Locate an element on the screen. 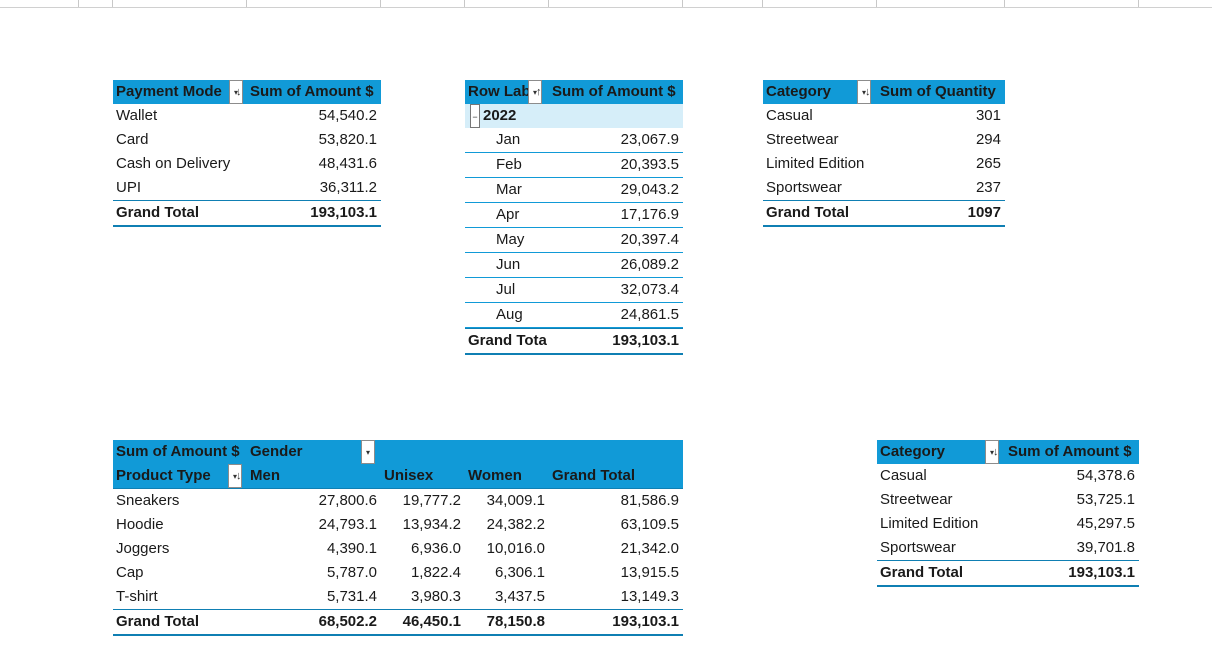 The image size is (1212, 666). pivot-row: Wallet 54,540.2 is located at coordinates (247, 116).